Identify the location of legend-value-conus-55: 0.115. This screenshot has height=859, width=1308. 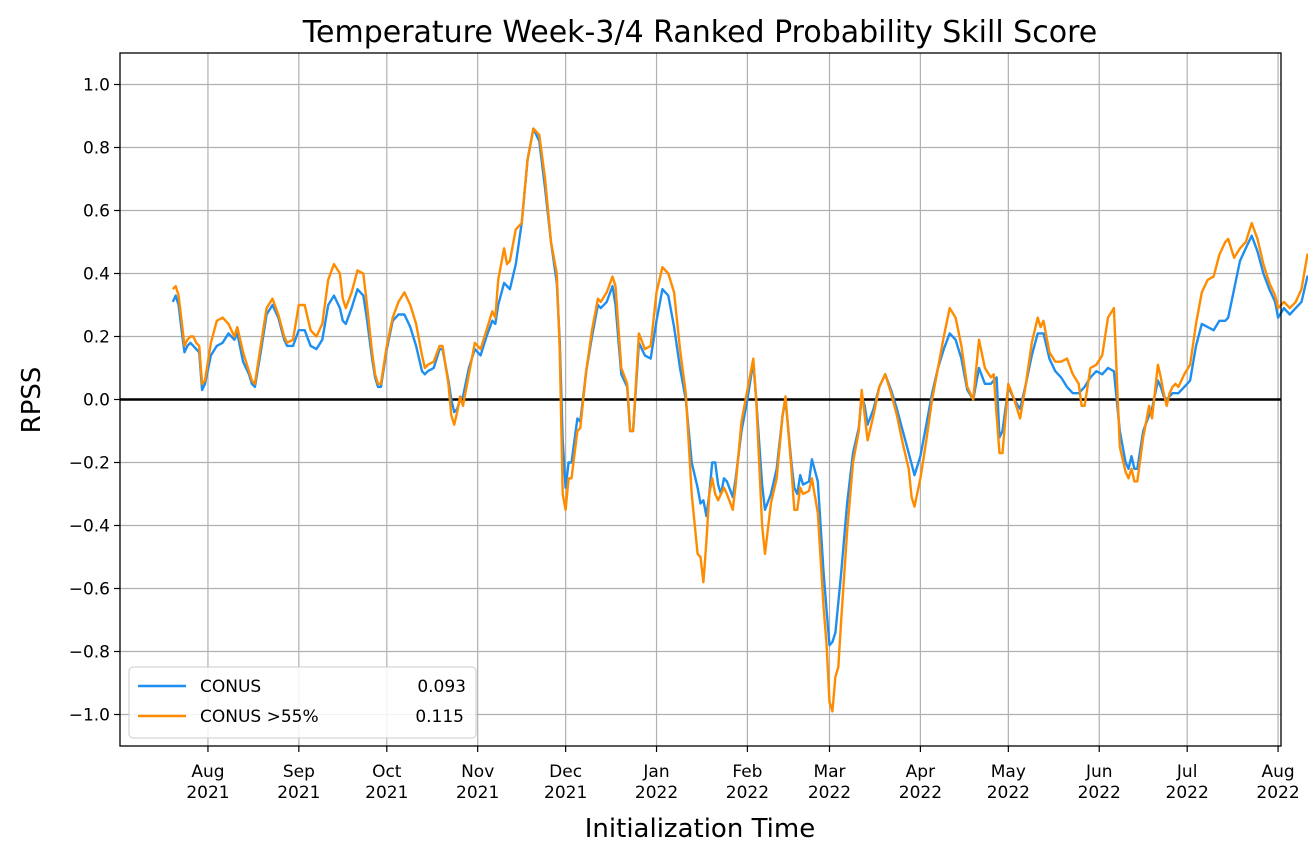
(439, 717).